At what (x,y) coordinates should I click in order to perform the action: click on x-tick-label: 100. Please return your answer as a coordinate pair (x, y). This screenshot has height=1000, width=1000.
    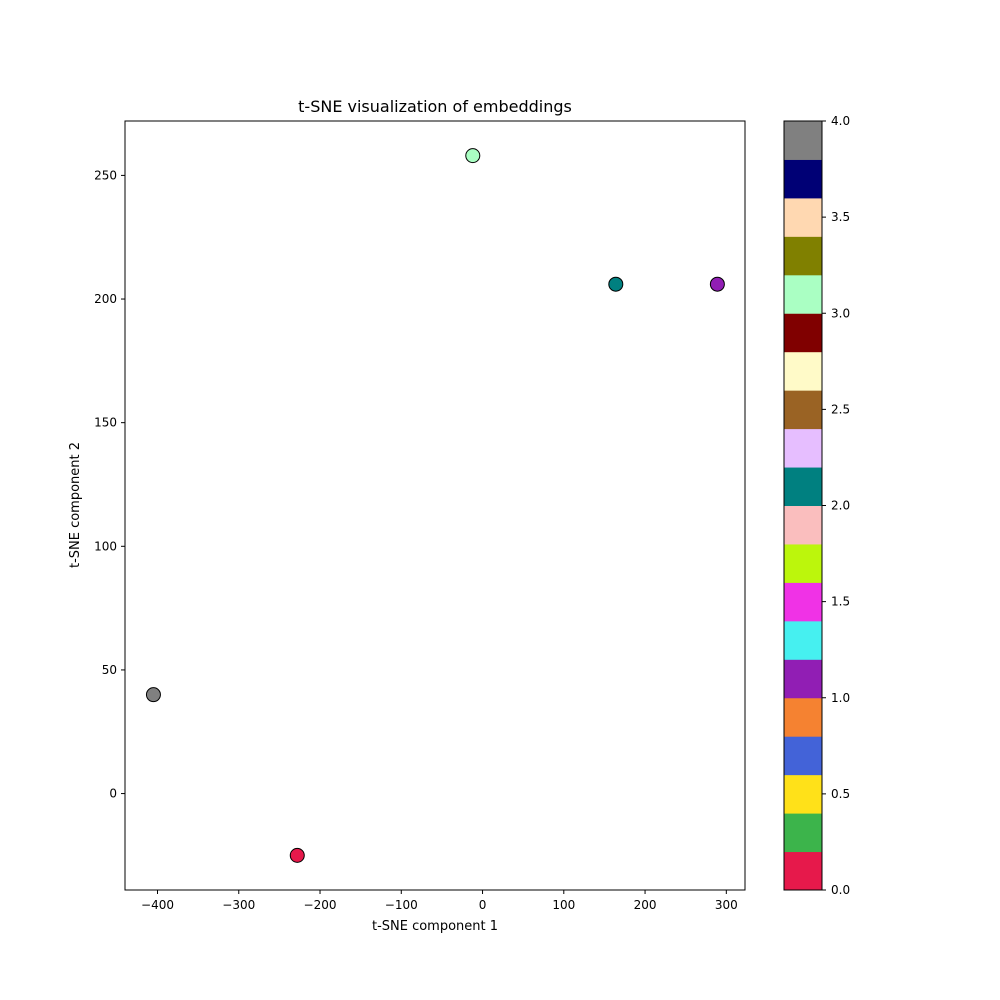
    Looking at the image, I should click on (563, 905).